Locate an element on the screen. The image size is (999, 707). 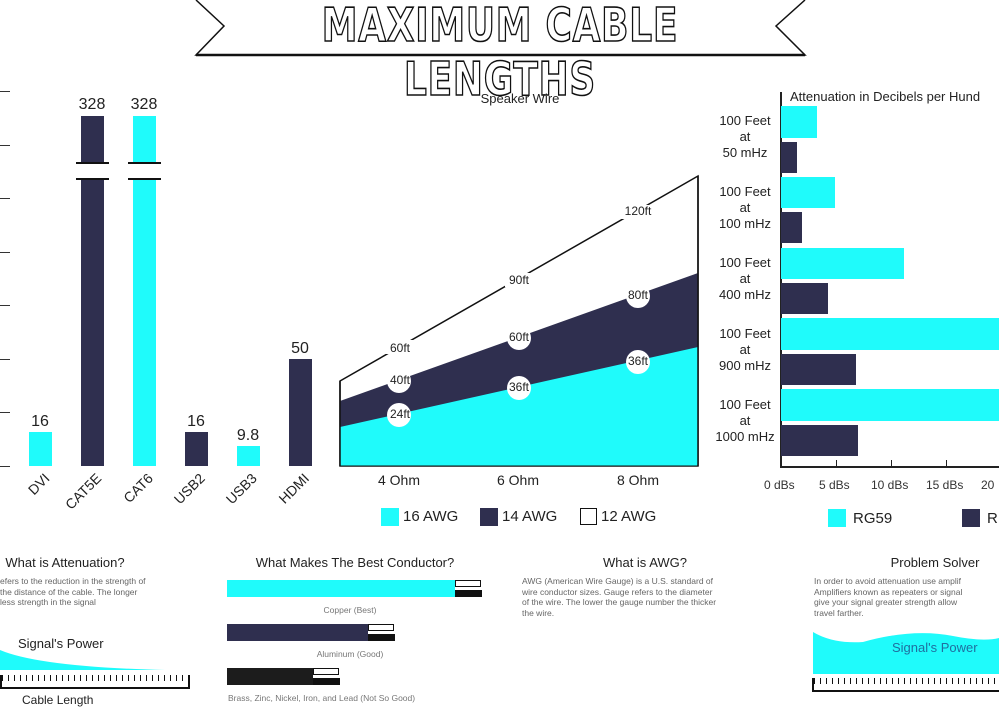
category-label: 100 Feet at 400 mHz is located at coordinates (745, 279).